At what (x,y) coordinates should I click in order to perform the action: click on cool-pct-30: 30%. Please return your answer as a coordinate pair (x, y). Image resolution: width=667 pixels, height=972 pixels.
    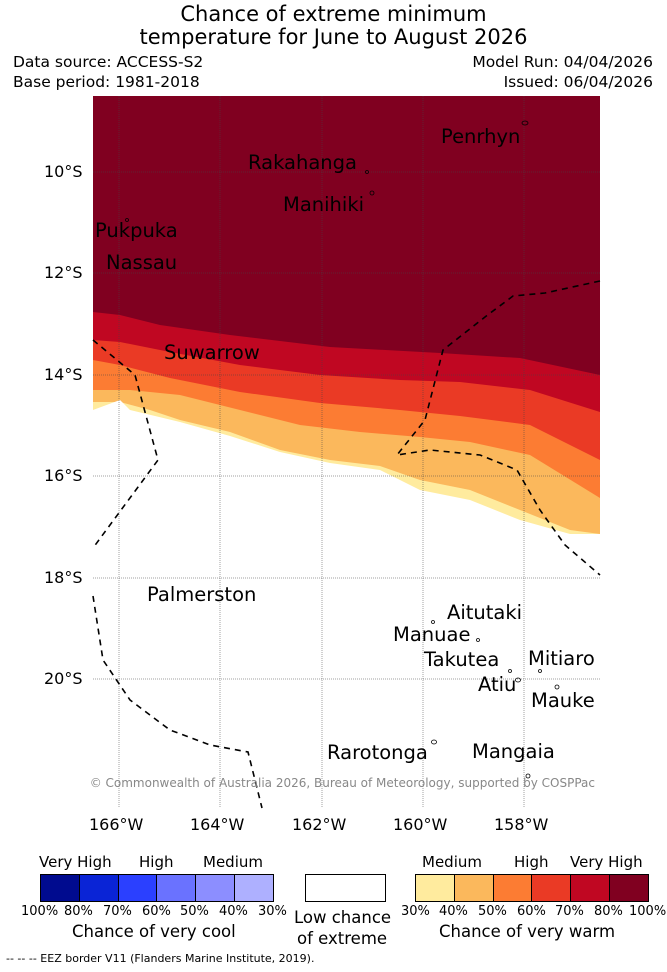
    Looking at the image, I should click on (272, 911).